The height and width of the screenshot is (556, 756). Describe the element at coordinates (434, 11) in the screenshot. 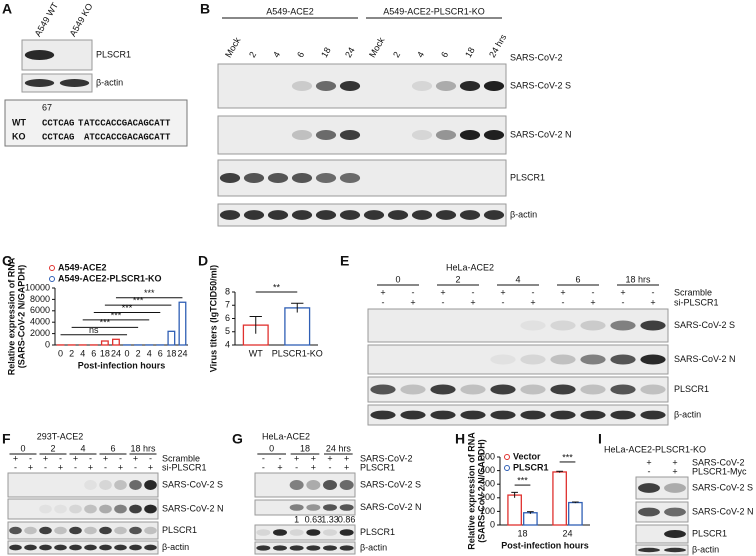

I see `group-label: A549-ACE2-PLSCR1-KO` at that location.